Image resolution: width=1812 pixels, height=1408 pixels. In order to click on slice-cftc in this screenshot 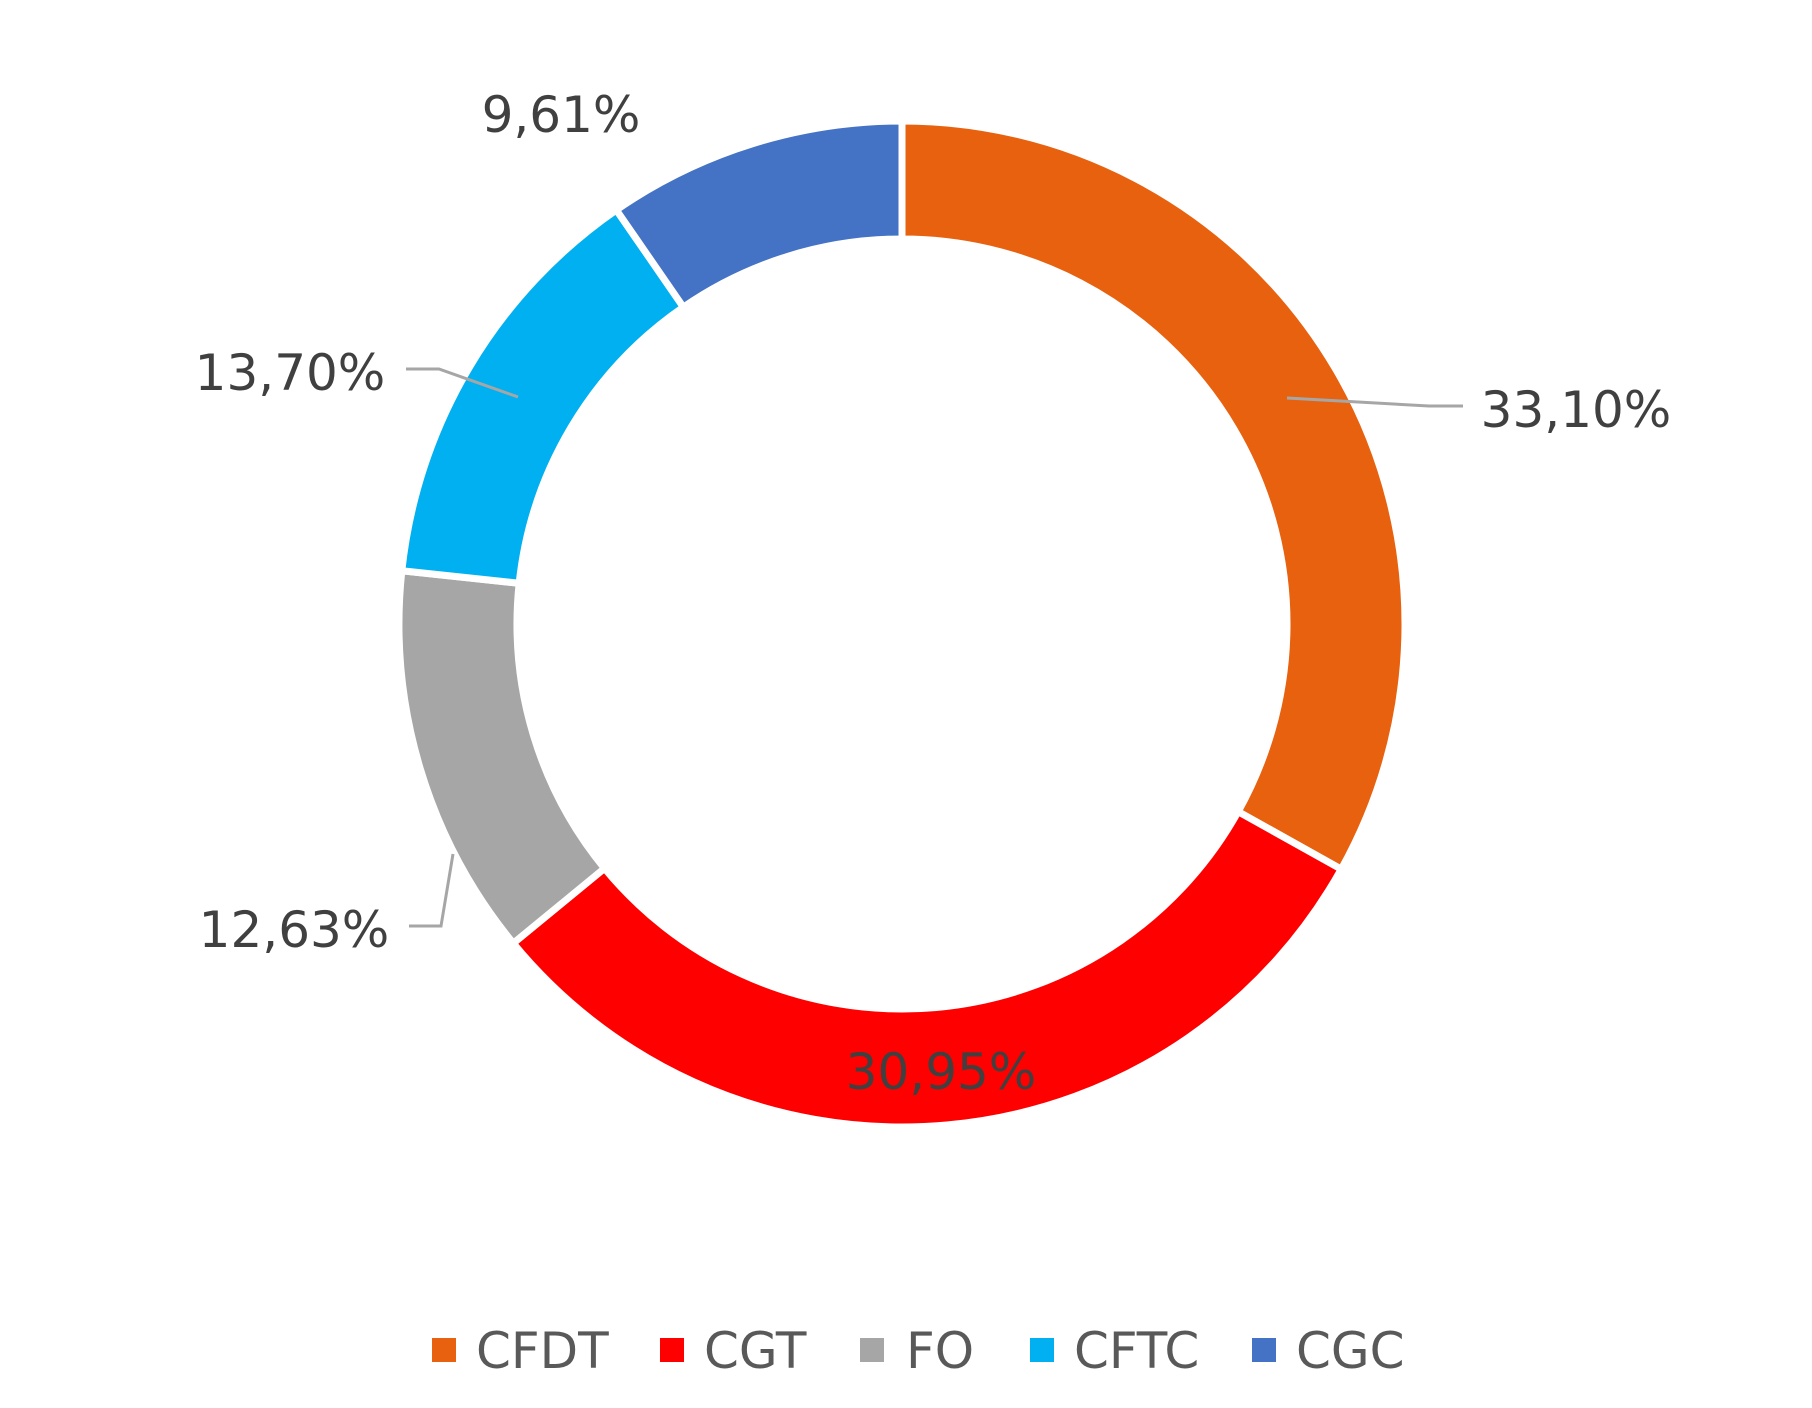, I will do `click(543, 396)`.